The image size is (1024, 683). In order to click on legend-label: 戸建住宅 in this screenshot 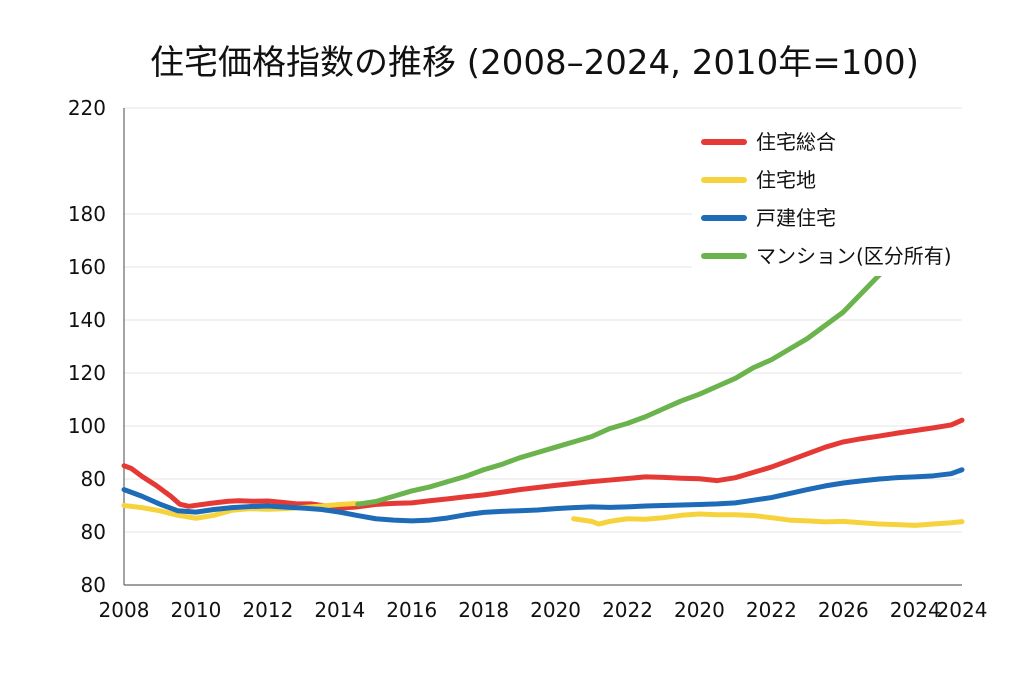, I will do `click(796, 218)`.